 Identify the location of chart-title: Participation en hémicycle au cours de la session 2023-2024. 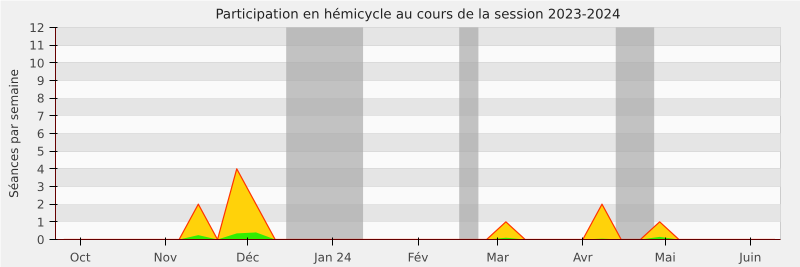
(418, 15).